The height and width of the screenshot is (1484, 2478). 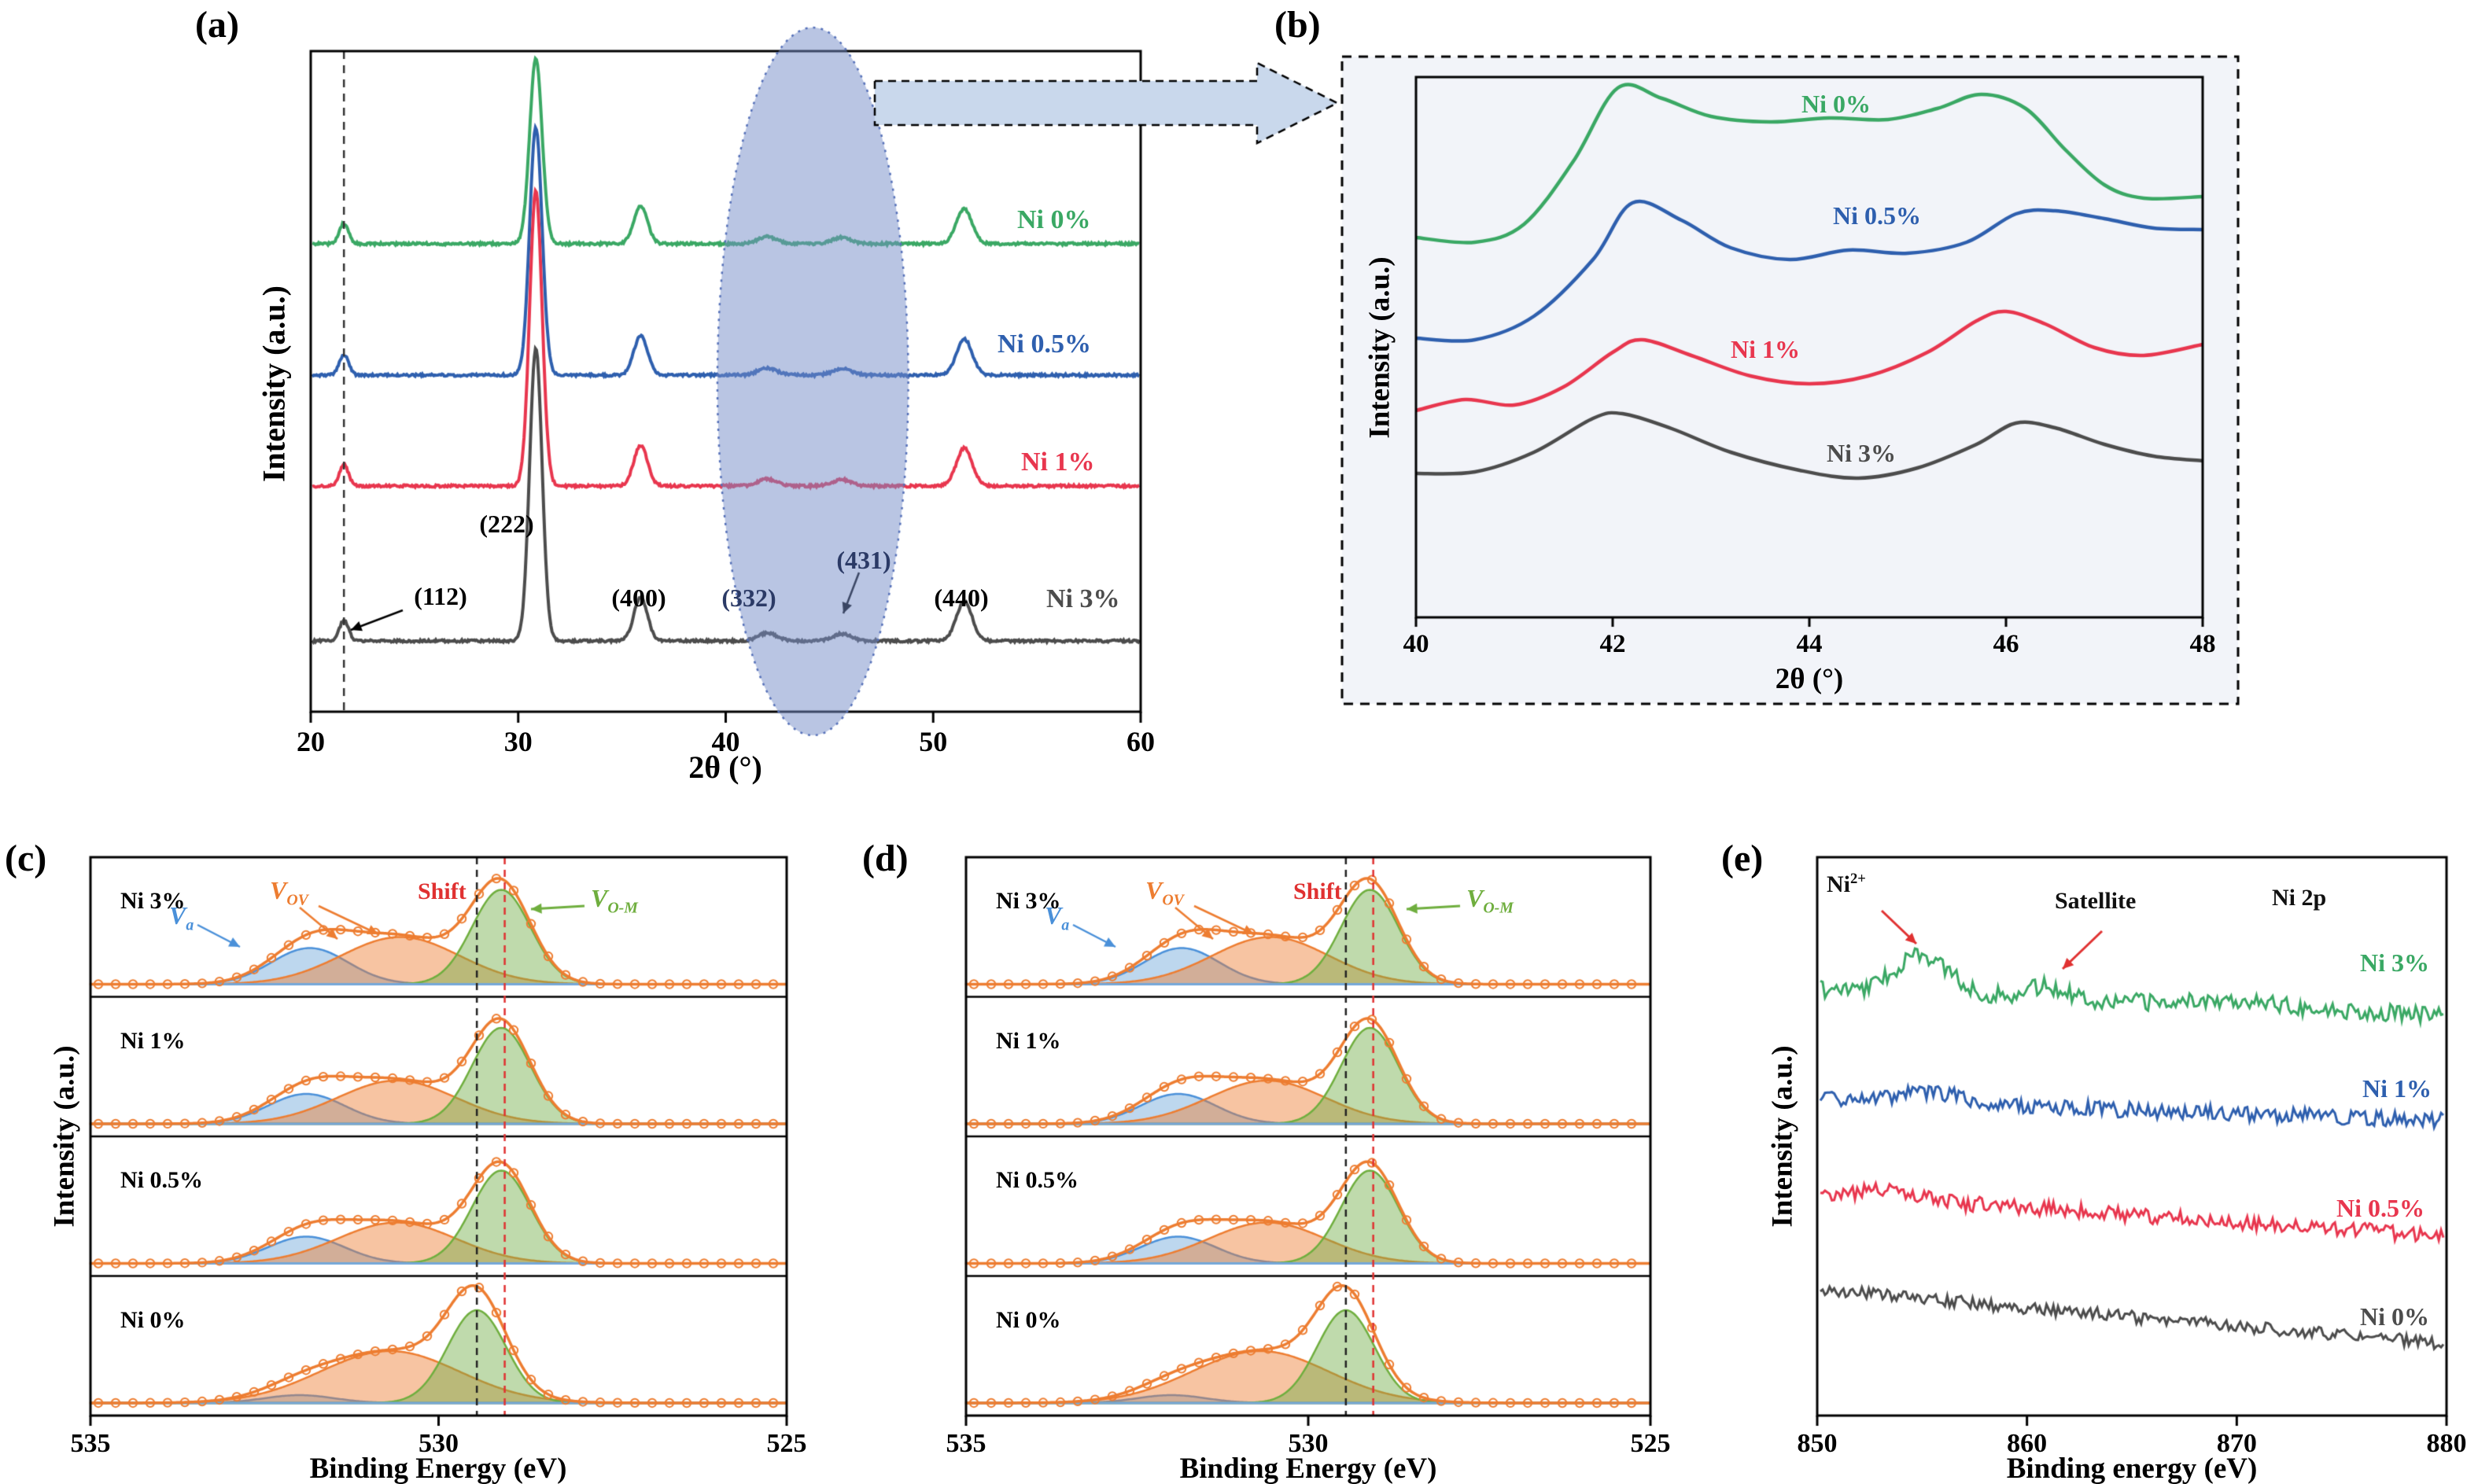 I want to click on panel-a-tick-label: 20, so click(x=311, y=741).